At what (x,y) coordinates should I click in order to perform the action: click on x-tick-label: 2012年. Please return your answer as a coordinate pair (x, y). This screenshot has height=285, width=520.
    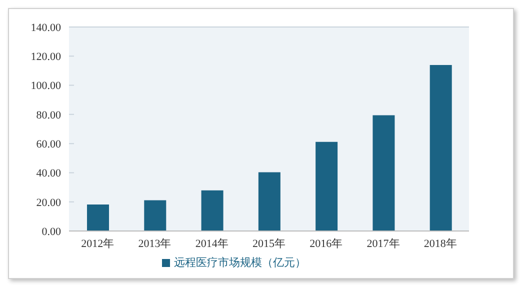
    Looking at the image, I should click on (97, 244).